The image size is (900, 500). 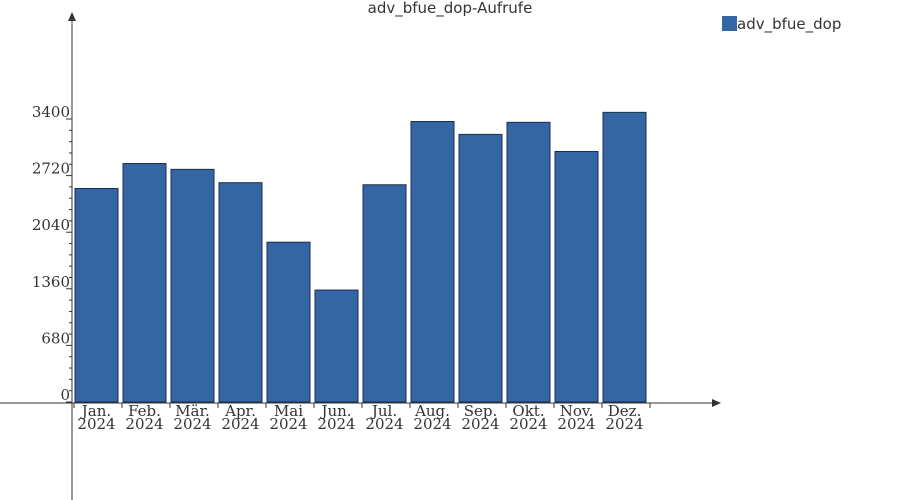 I want to click on x-tick-label: Jun. 2024, so click(x=336, y=417).